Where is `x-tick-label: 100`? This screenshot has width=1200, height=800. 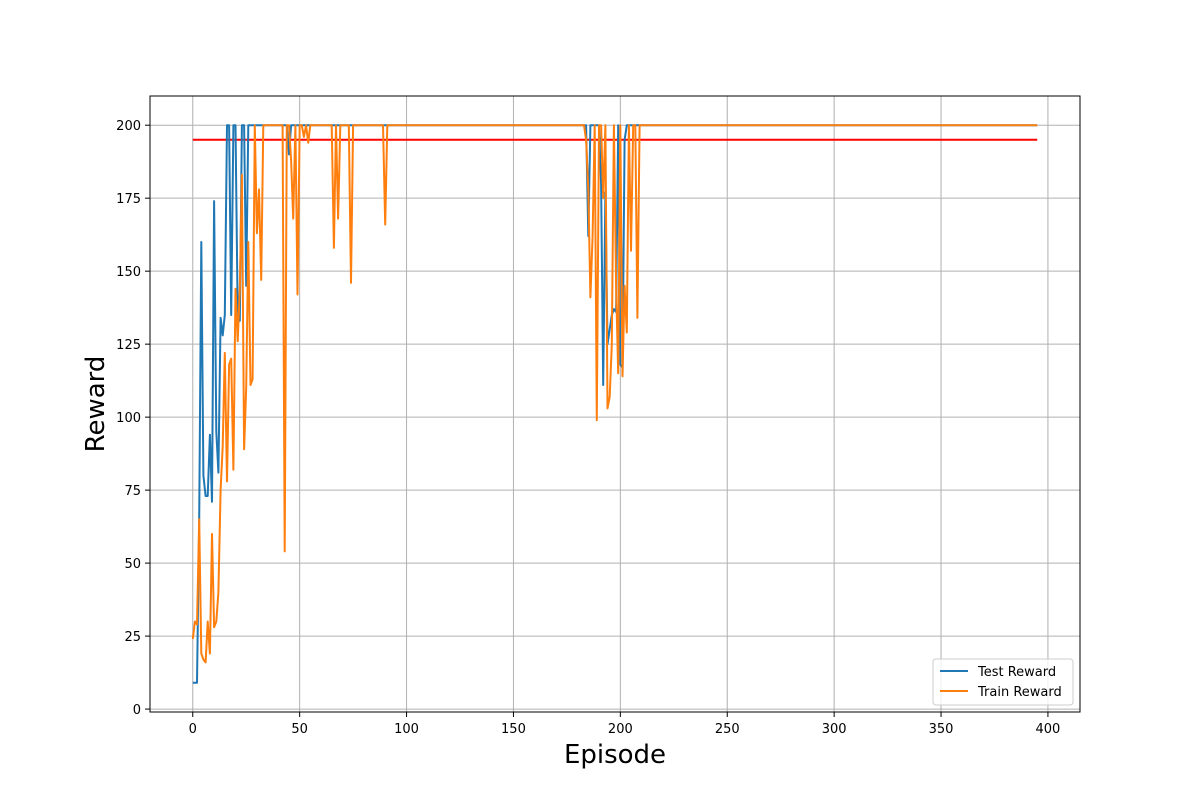 x-tick-label: 100 is located at coordinates (406, 729).